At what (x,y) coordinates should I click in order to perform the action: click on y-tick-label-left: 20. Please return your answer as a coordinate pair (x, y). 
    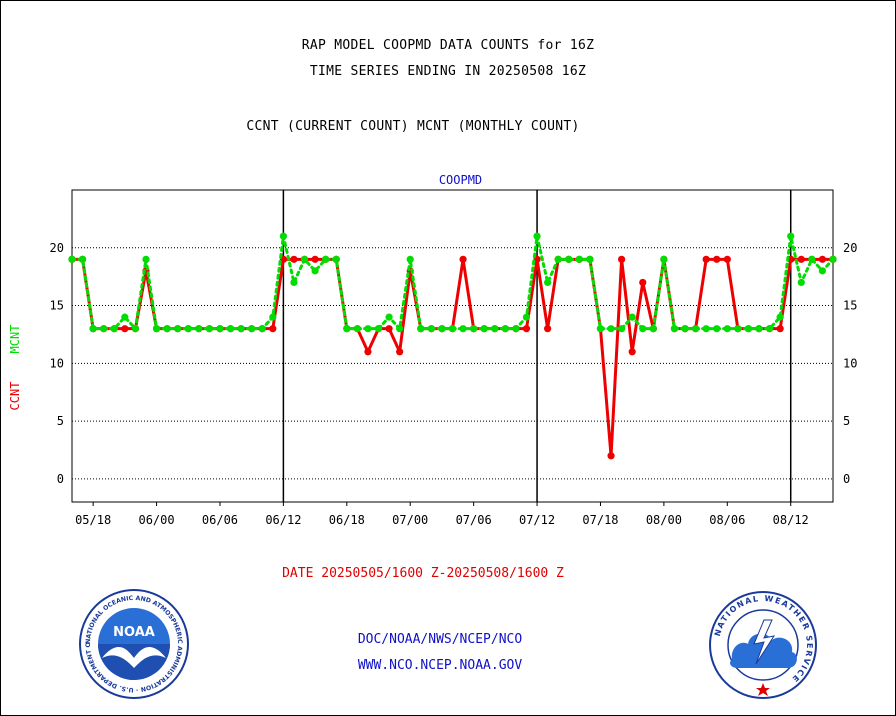
    Looking at the image, I should click on (57, 248).